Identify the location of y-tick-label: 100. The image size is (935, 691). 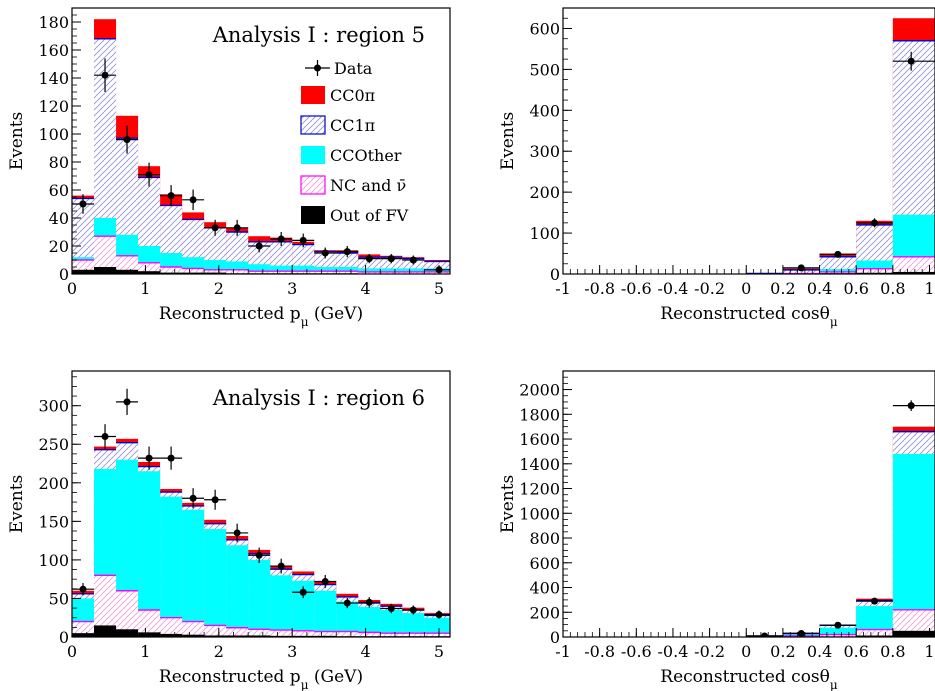
(53, 134).